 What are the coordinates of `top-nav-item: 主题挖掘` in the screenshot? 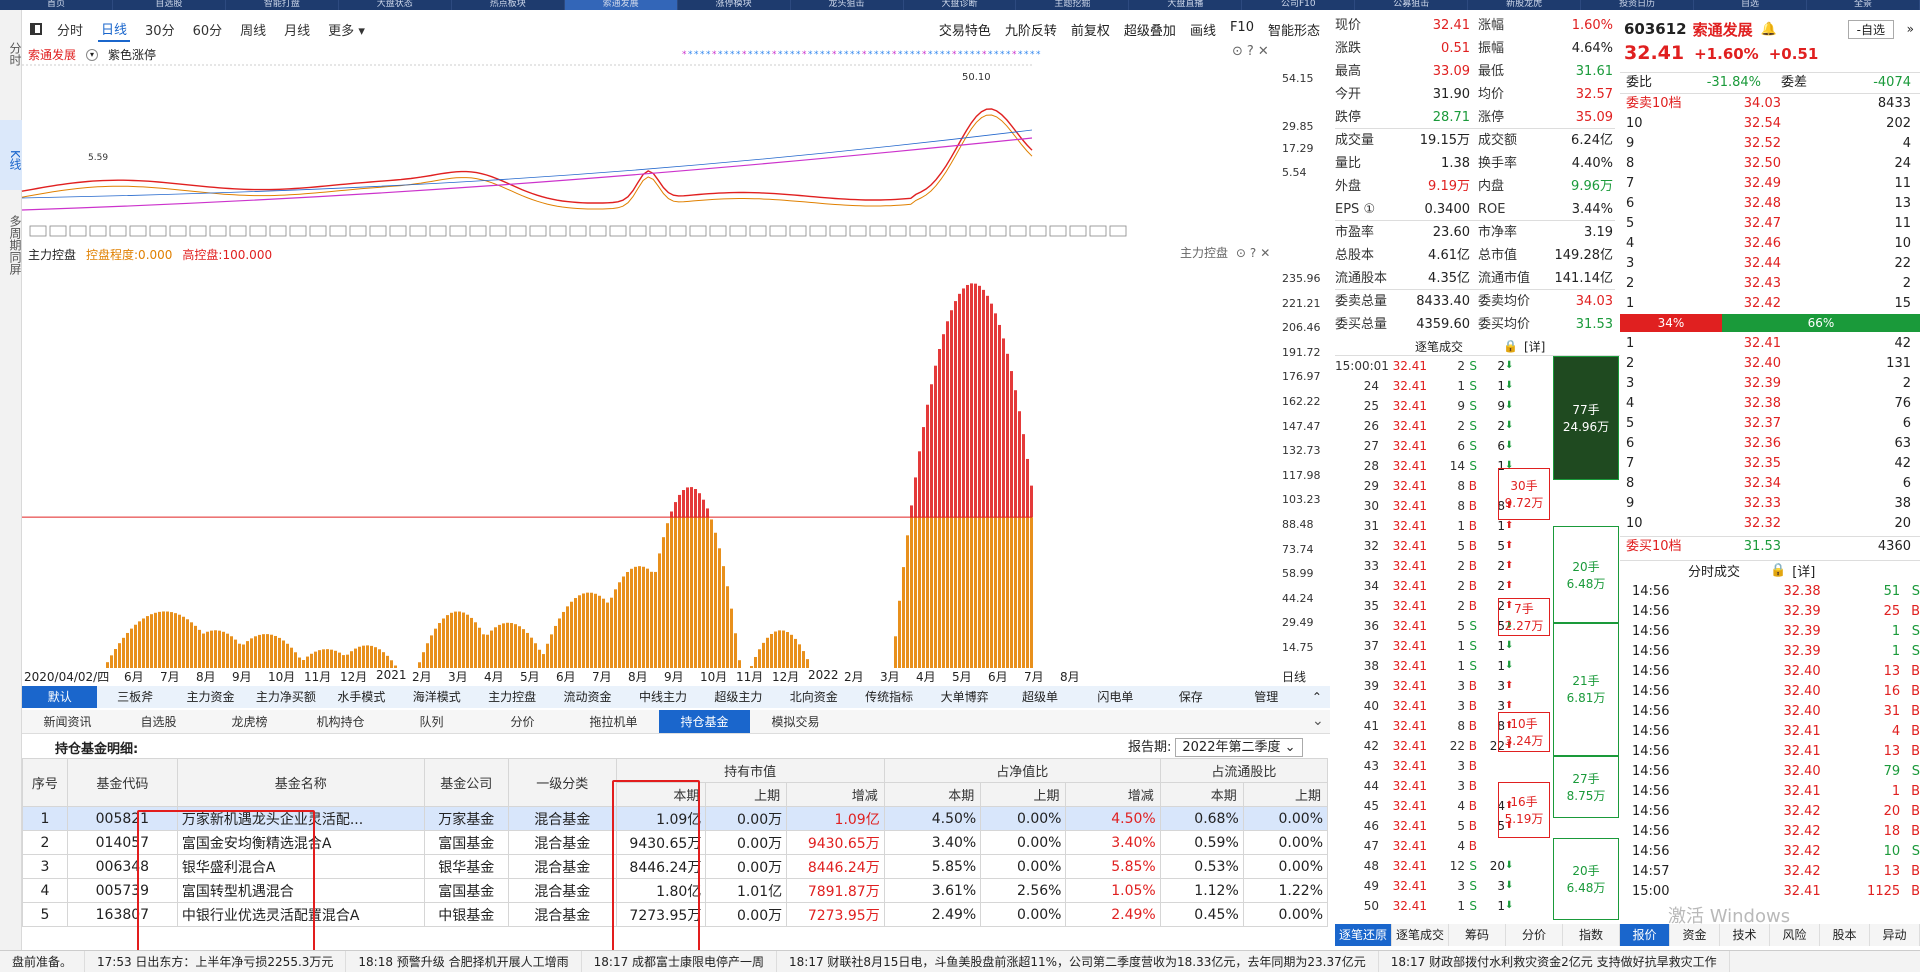 It's located at (1073, 5).